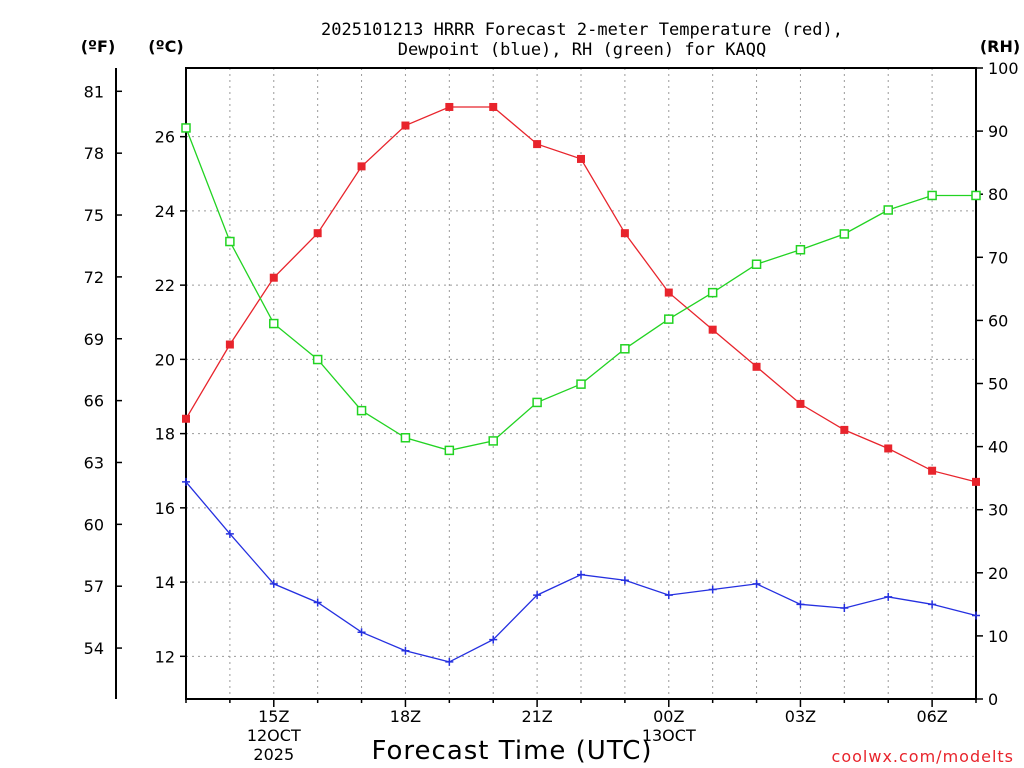 This screenshot has width=1024, height=768. Describe the element at coordinates (273, 716) in the screenshot. I see `x-tick-label: 15Z` at that location.